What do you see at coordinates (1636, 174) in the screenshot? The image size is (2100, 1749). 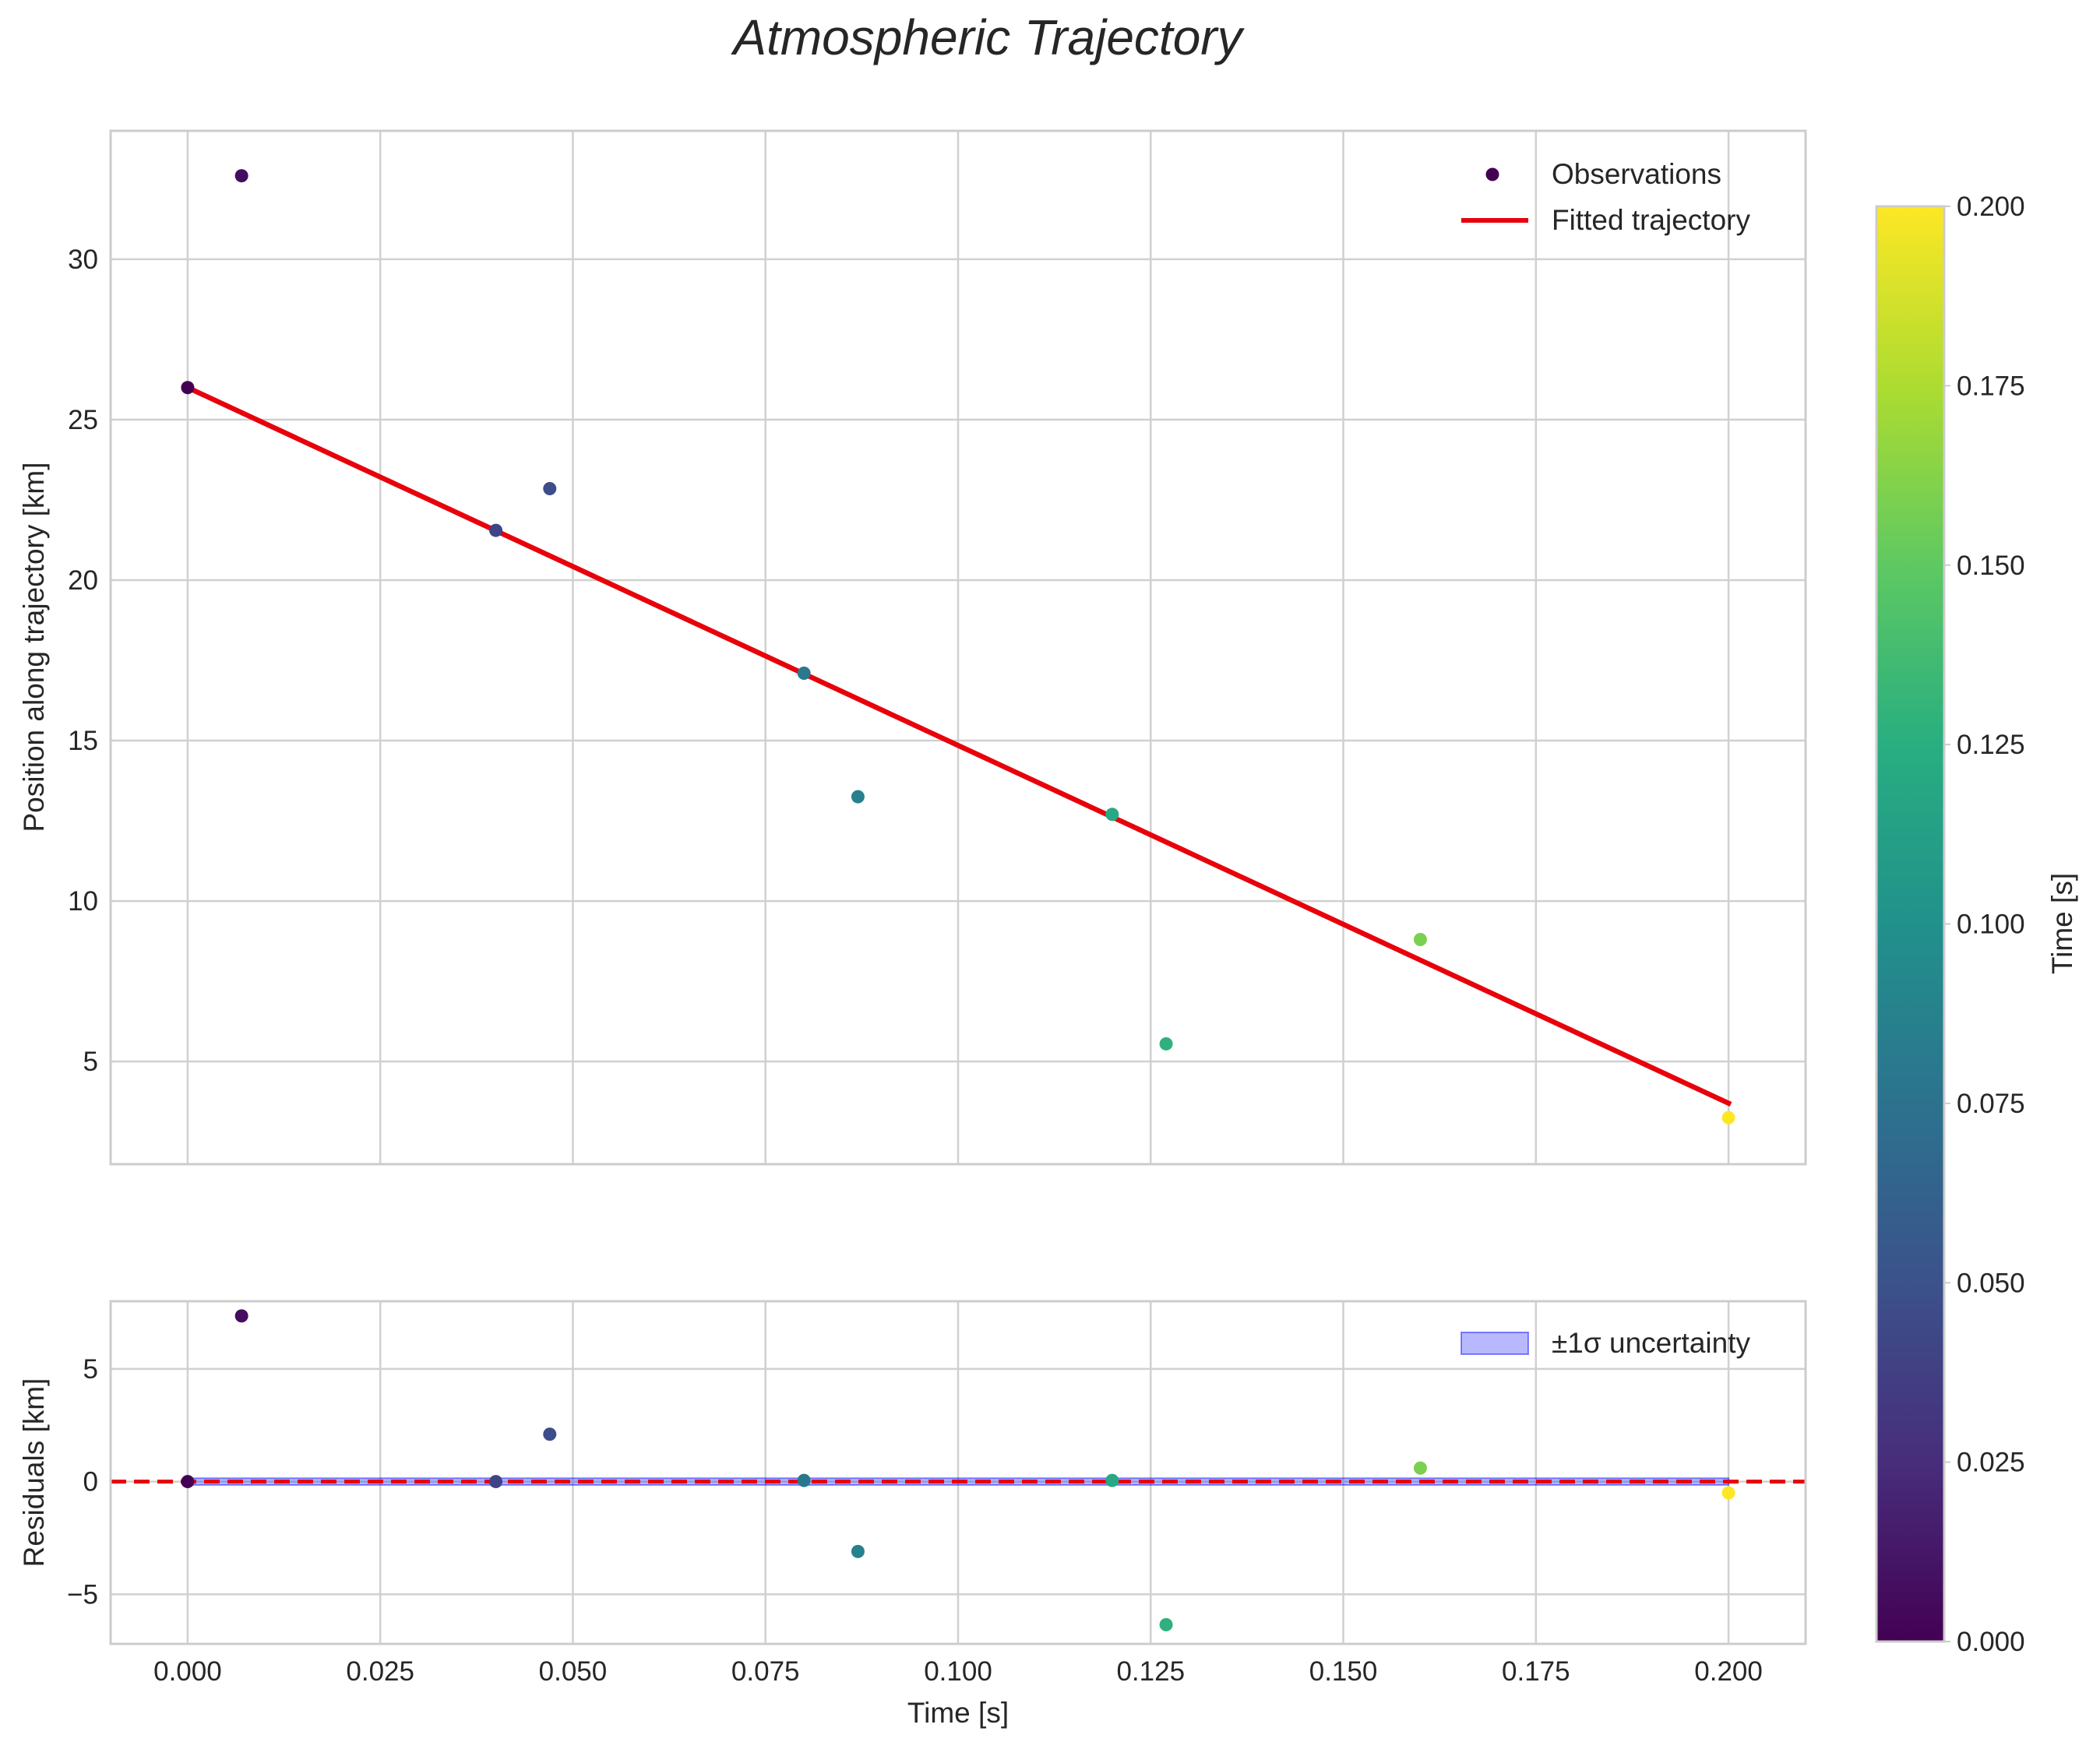 I see `legend-observations-label: Observations` at bounding box center [1636, 174].